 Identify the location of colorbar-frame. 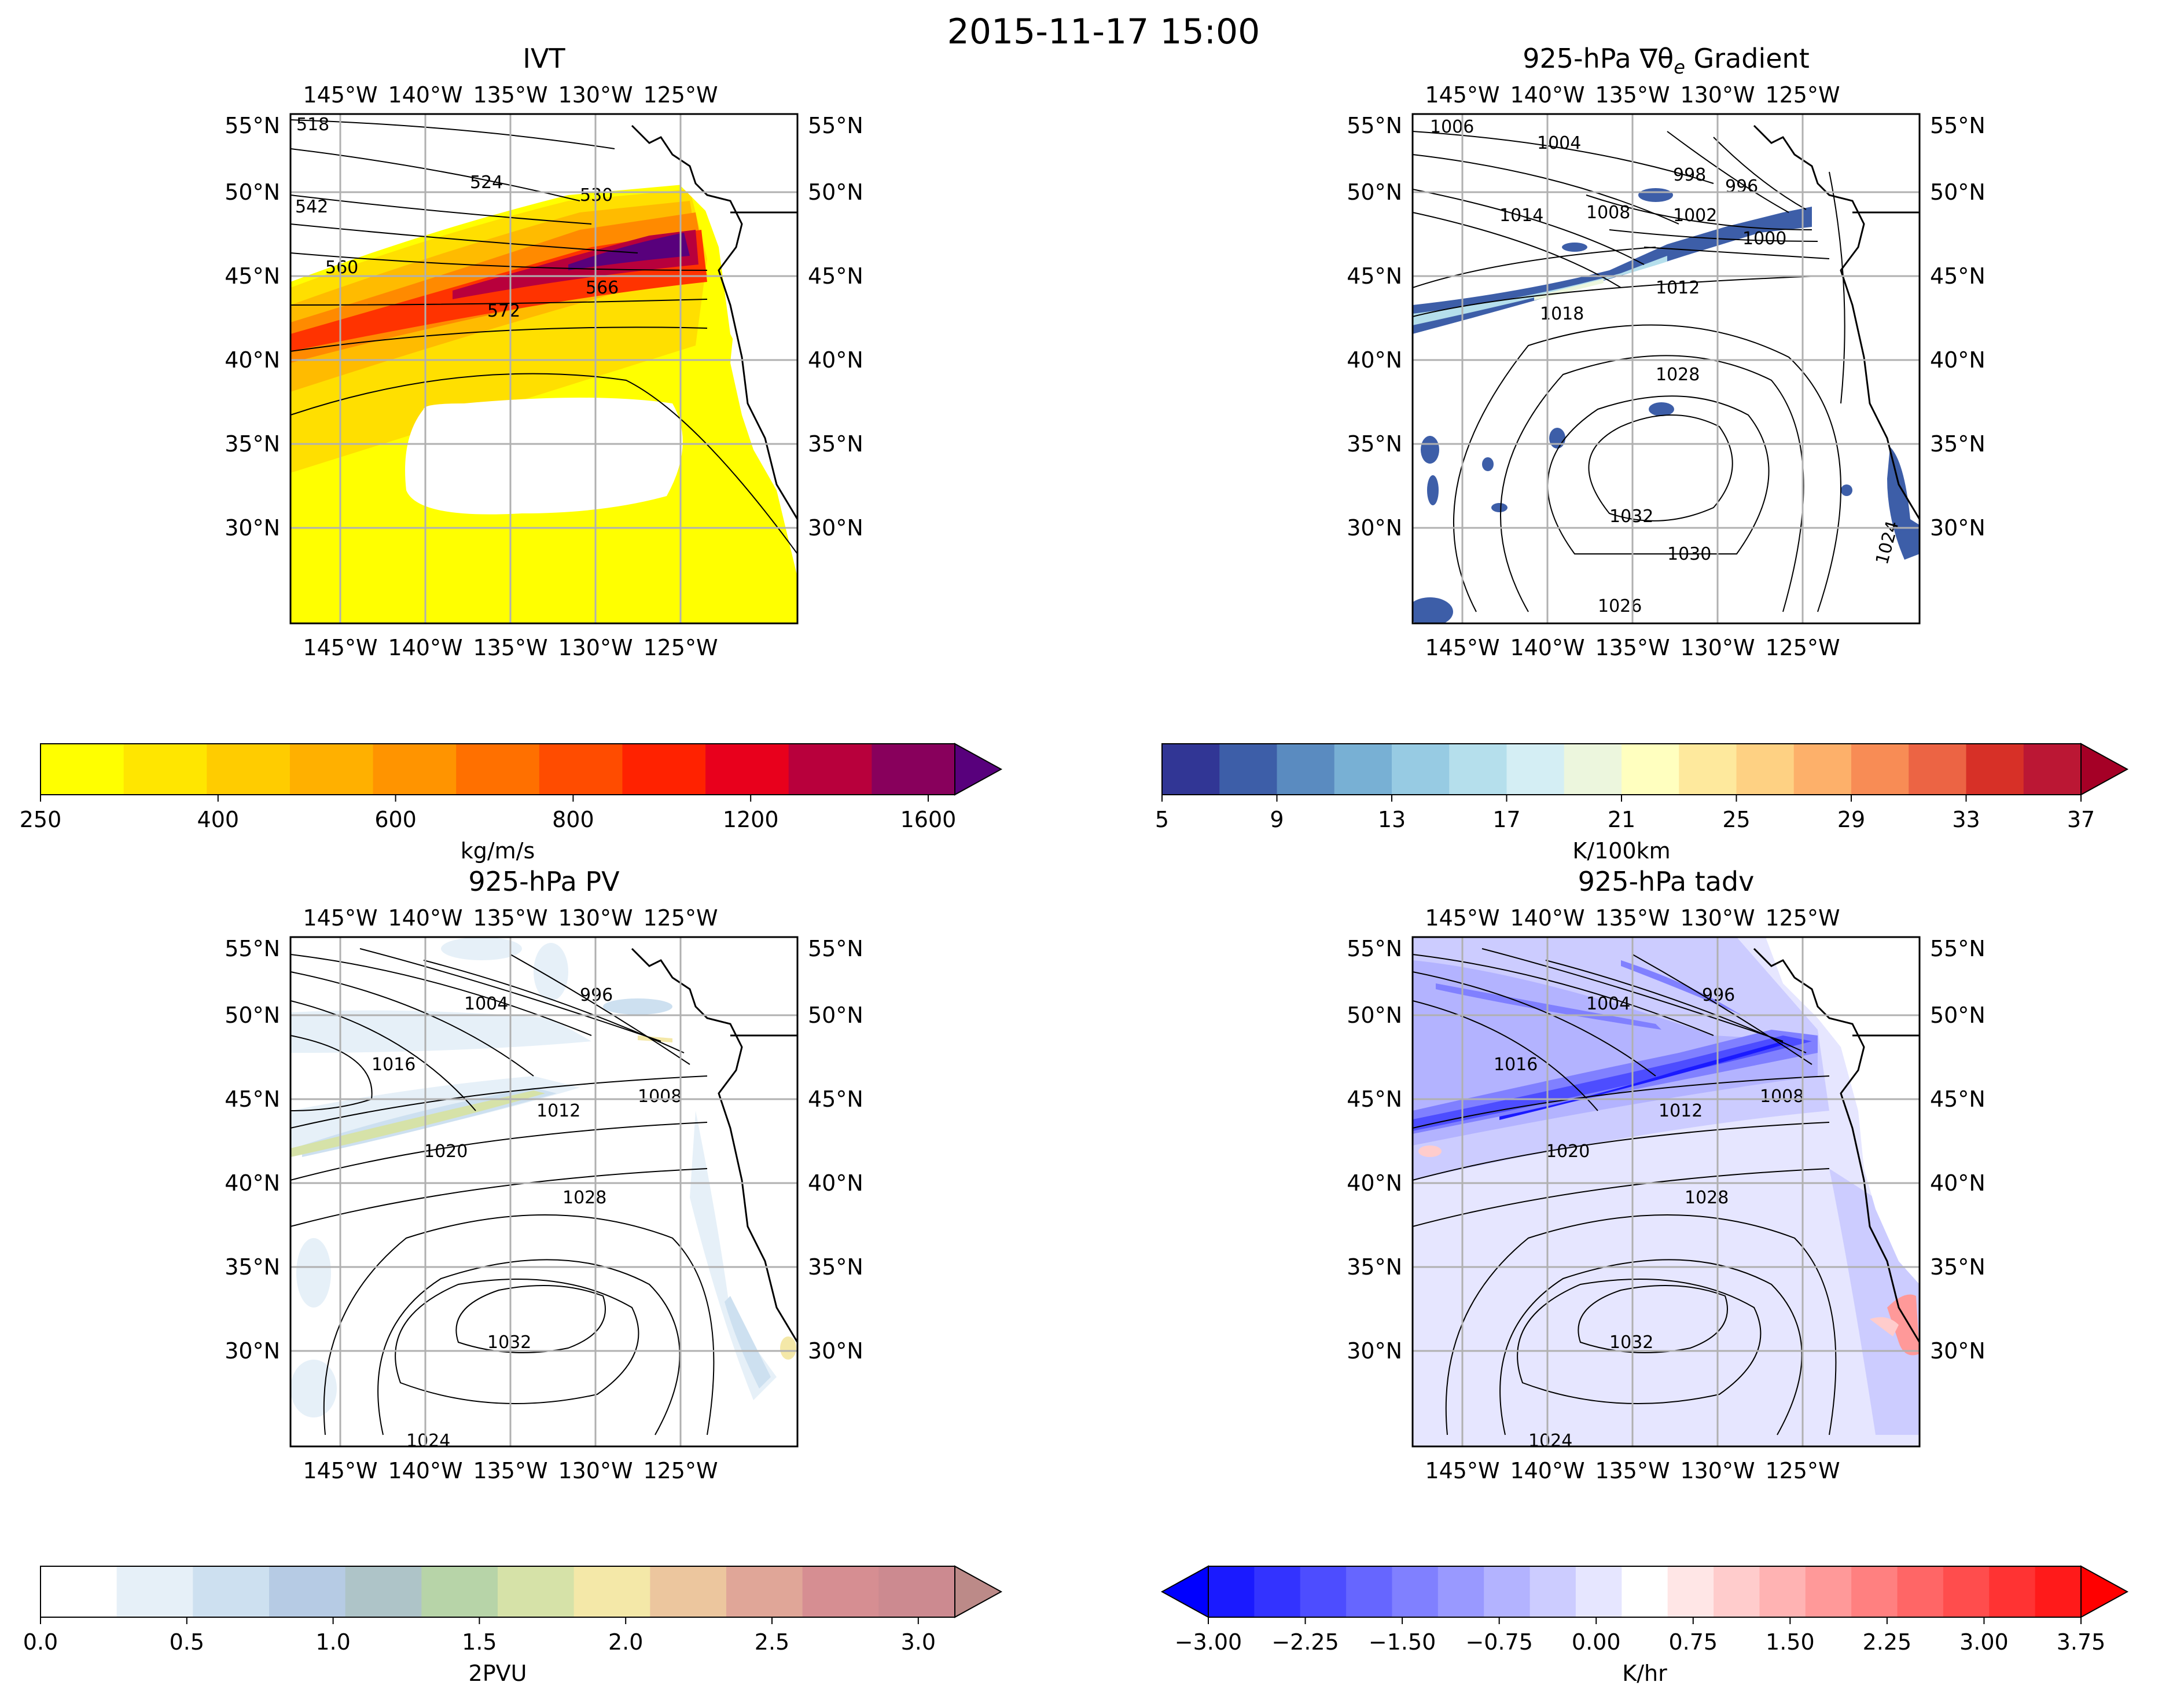
(1645, 1592).